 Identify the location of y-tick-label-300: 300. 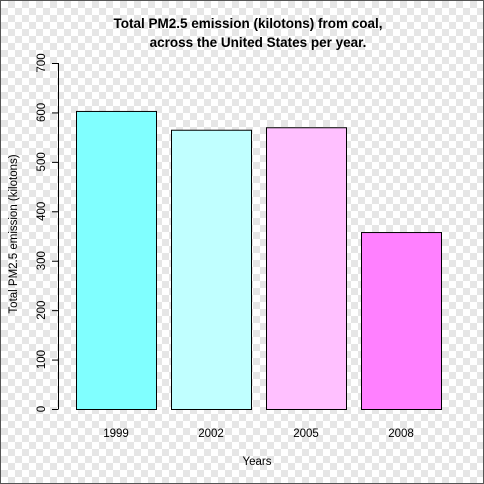
(42, 260).